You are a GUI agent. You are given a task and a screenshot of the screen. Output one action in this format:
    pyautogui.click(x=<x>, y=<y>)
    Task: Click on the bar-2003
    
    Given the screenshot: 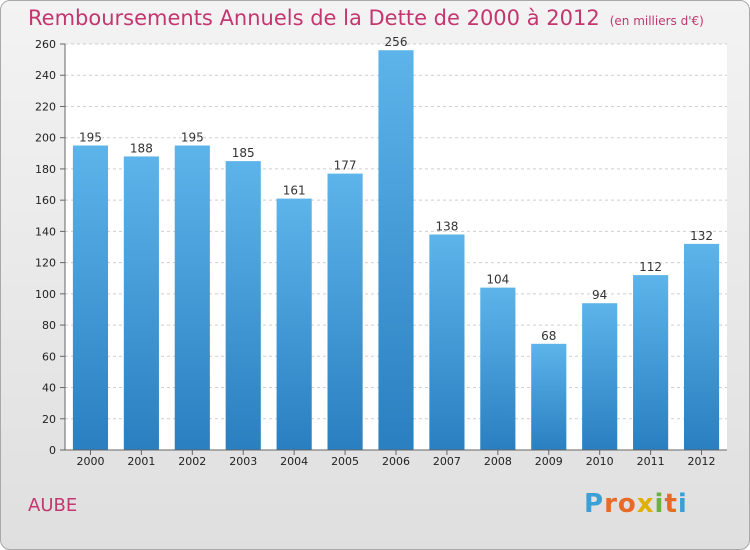 What is the action you would take?
    pyautogui.click(x=243, y=305)
    